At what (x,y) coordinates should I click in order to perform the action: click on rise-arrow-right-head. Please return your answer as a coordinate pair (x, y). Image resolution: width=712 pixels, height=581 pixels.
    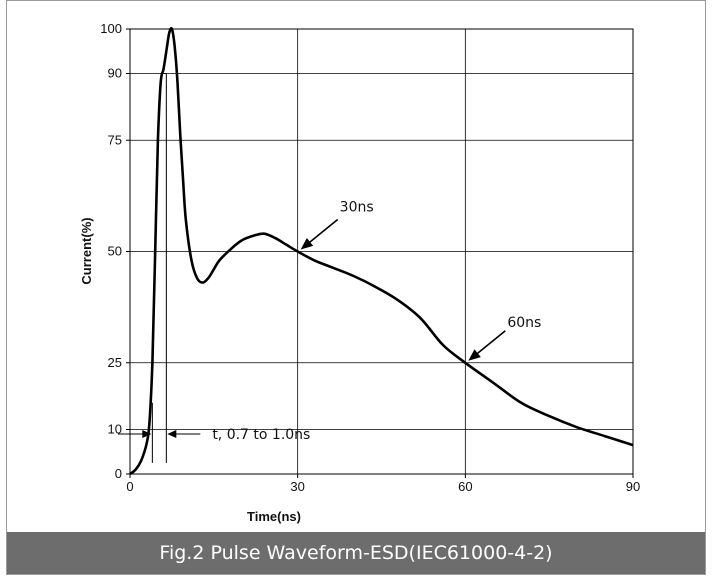
    Looking at the image, I should click on (172, 433).